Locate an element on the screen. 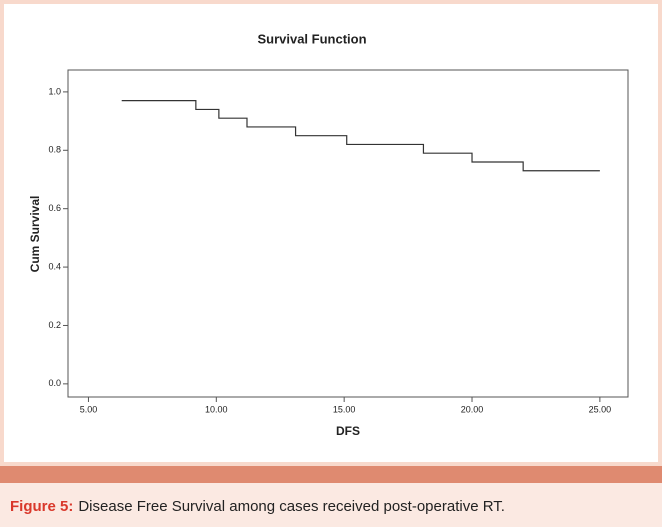 The height and width of the screenshot is (527, 662). x-axis-label: DFS is located at coordinates (348, 431).